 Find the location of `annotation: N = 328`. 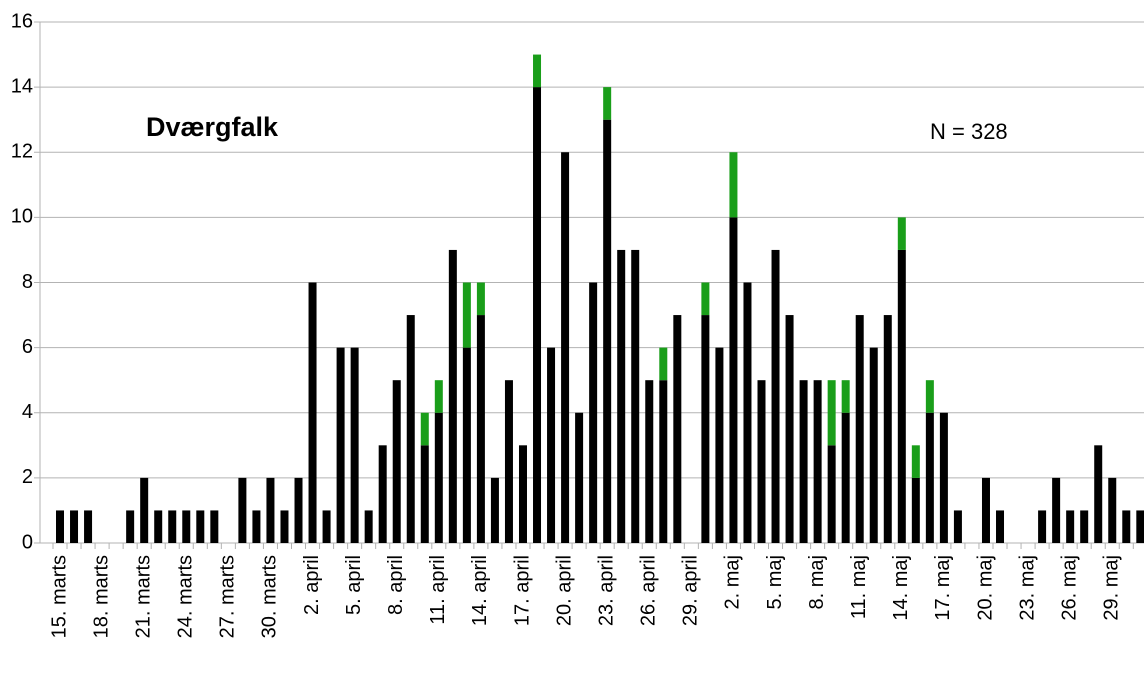

annotation: N = 328 is located at coordinates (969, 131).